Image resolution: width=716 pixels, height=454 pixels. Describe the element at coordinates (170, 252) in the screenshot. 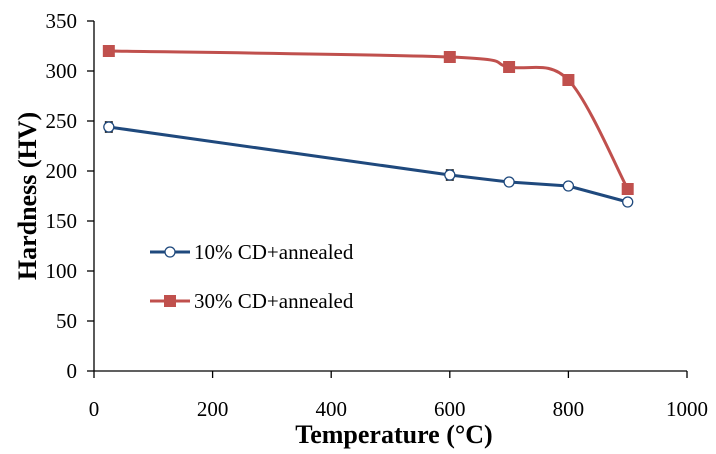

I see `legend-marker-circle-icon` at that location.